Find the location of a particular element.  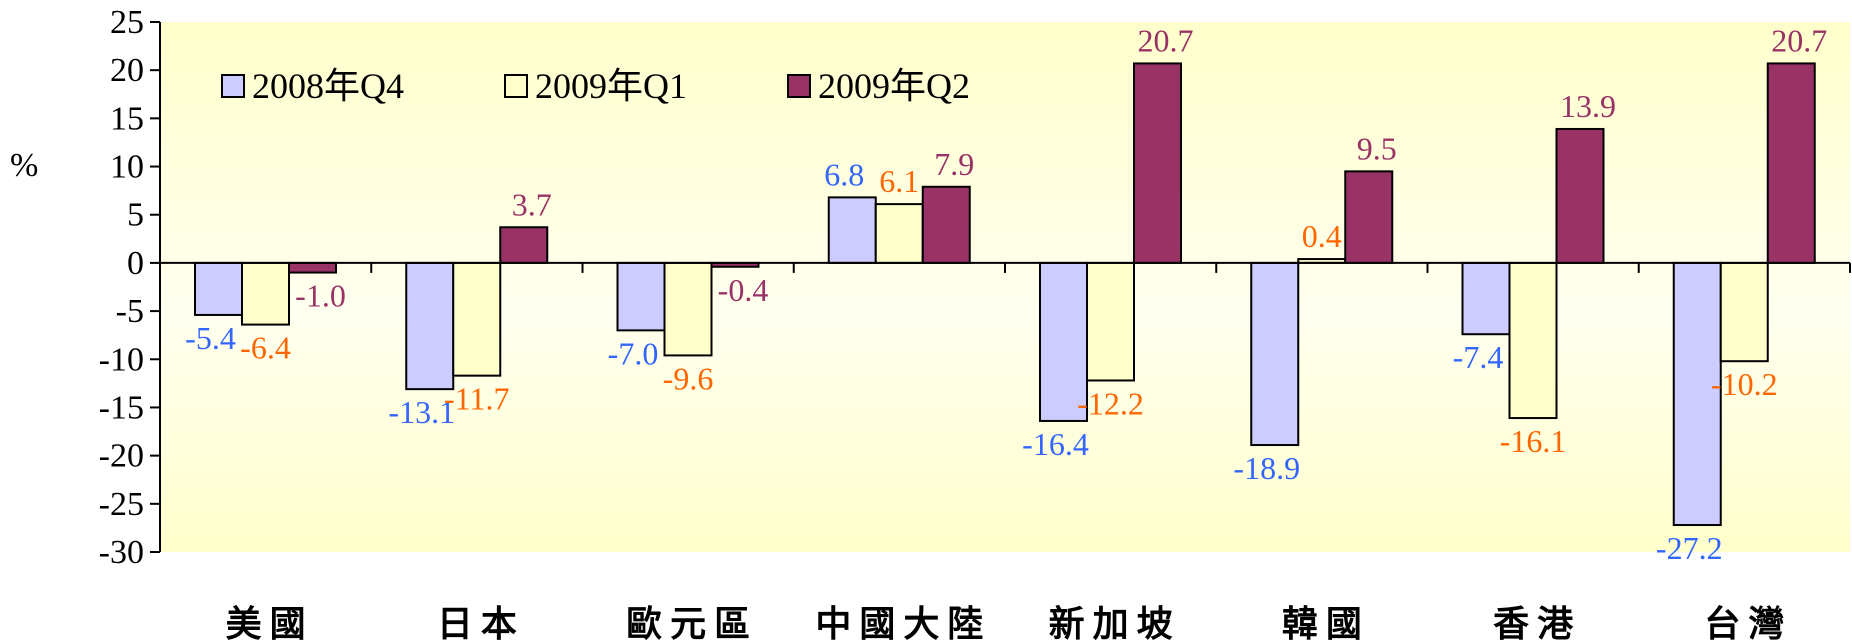

data-label: 13.9 is located at coordinates (1588, 106).